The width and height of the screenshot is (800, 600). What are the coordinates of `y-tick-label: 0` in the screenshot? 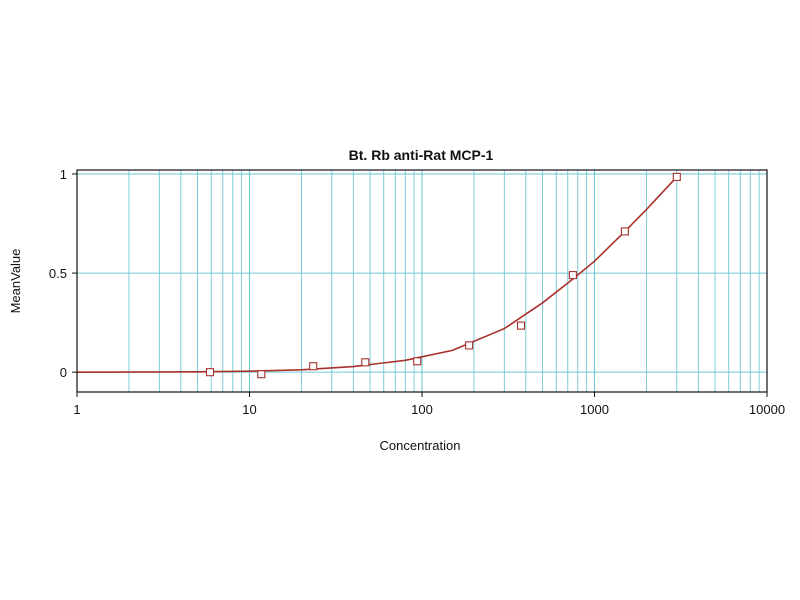 It's located at (63, 372).